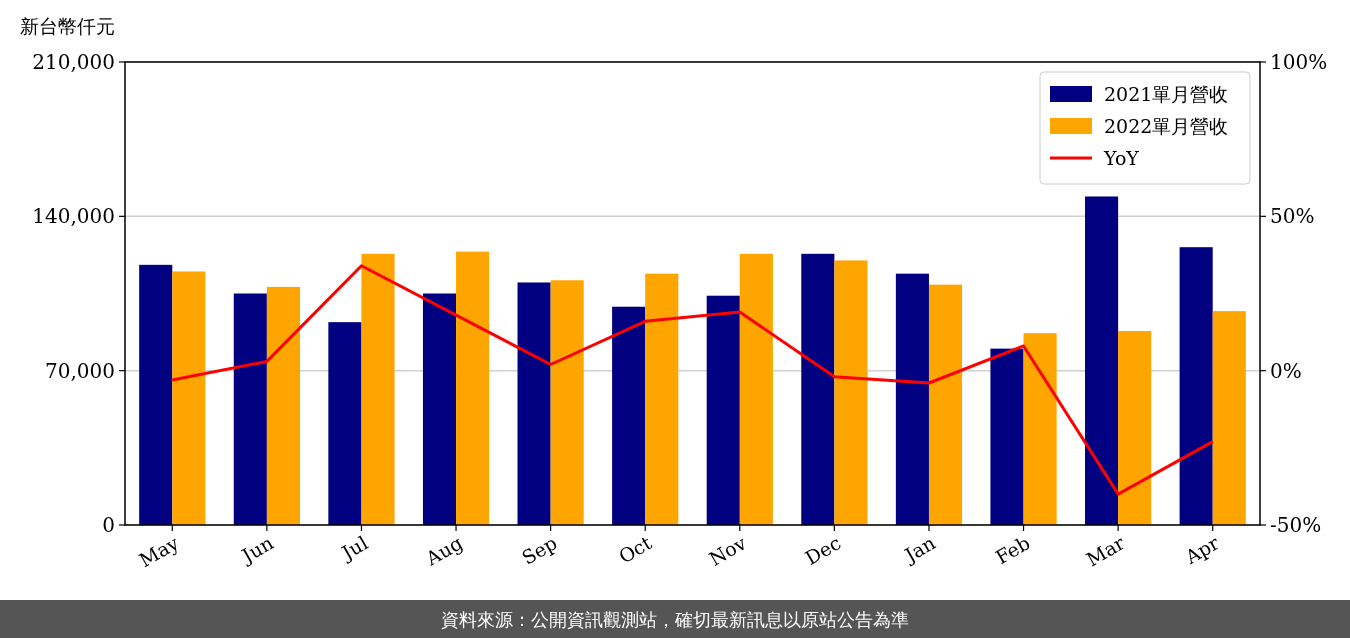 Image resolution: width=1350 pixels, height=638 pixels. I want to click on source-note: 資料來源：公開資訊觀測站，確切最新訊息以原站公告為準, so click(675, 619).